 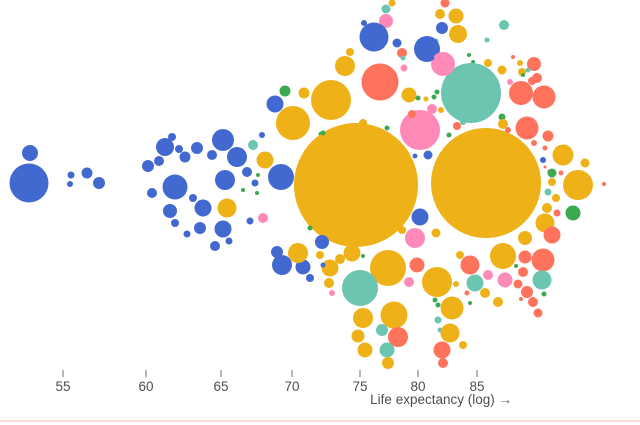 What do you see at coordinates (441, 399) in the screenshot?
I see `x-axis-label: Life expectancy (log) →` at bounding box center [441, 399].